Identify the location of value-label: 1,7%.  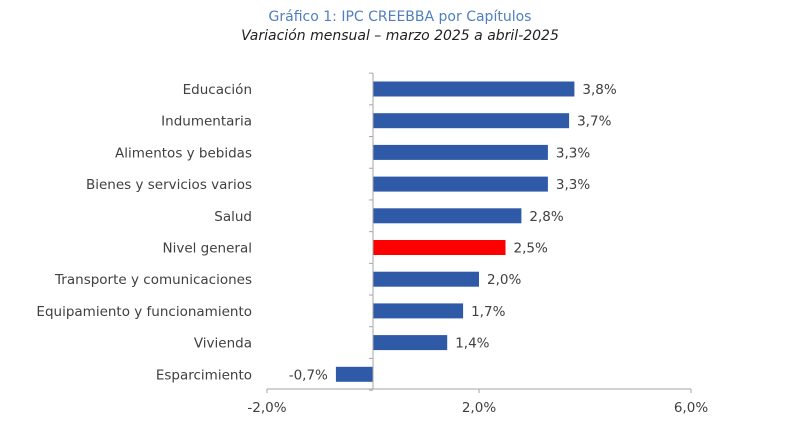
(488, 312).